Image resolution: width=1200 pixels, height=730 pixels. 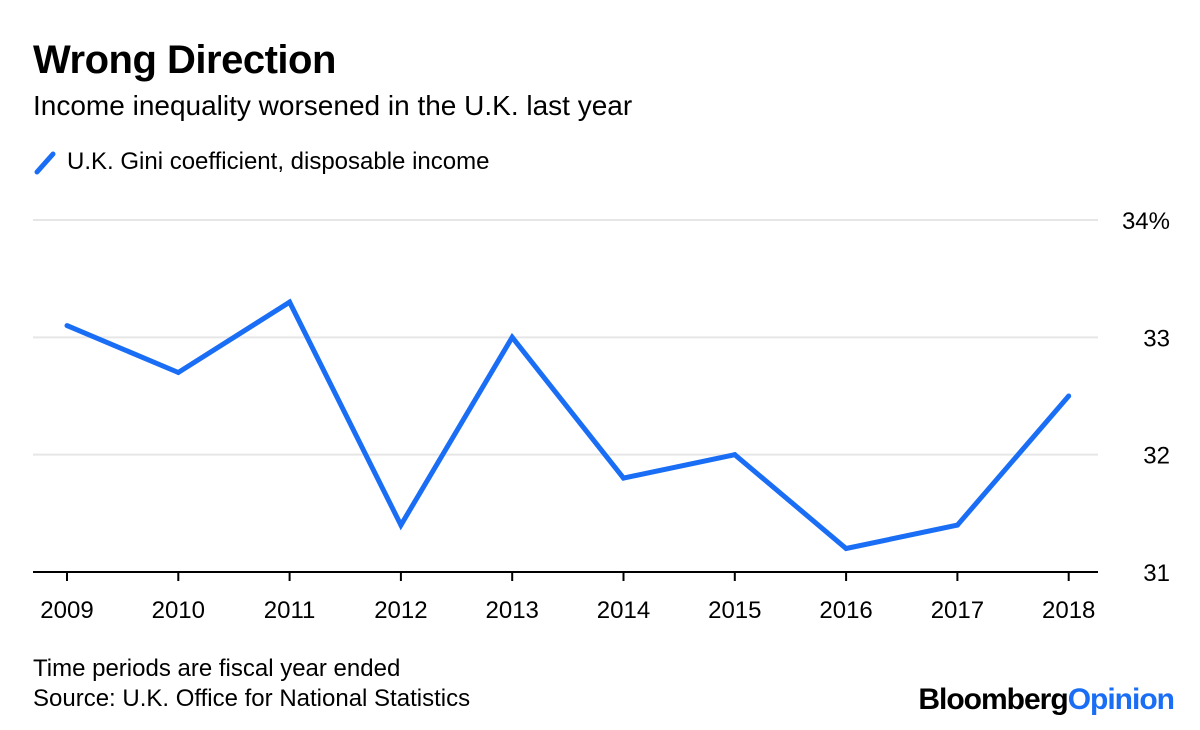 I want to click on y-tick-label: 32, so click(x=1156, y=456).